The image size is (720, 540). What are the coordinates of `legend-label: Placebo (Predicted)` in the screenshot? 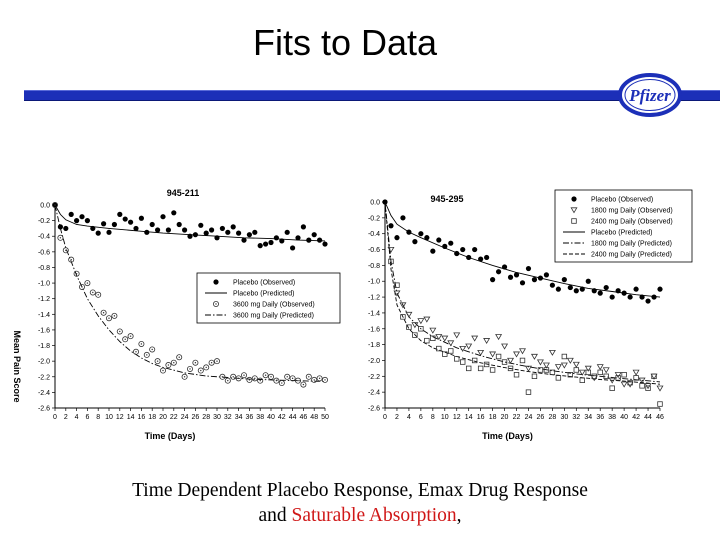 It's located at (263, 294).